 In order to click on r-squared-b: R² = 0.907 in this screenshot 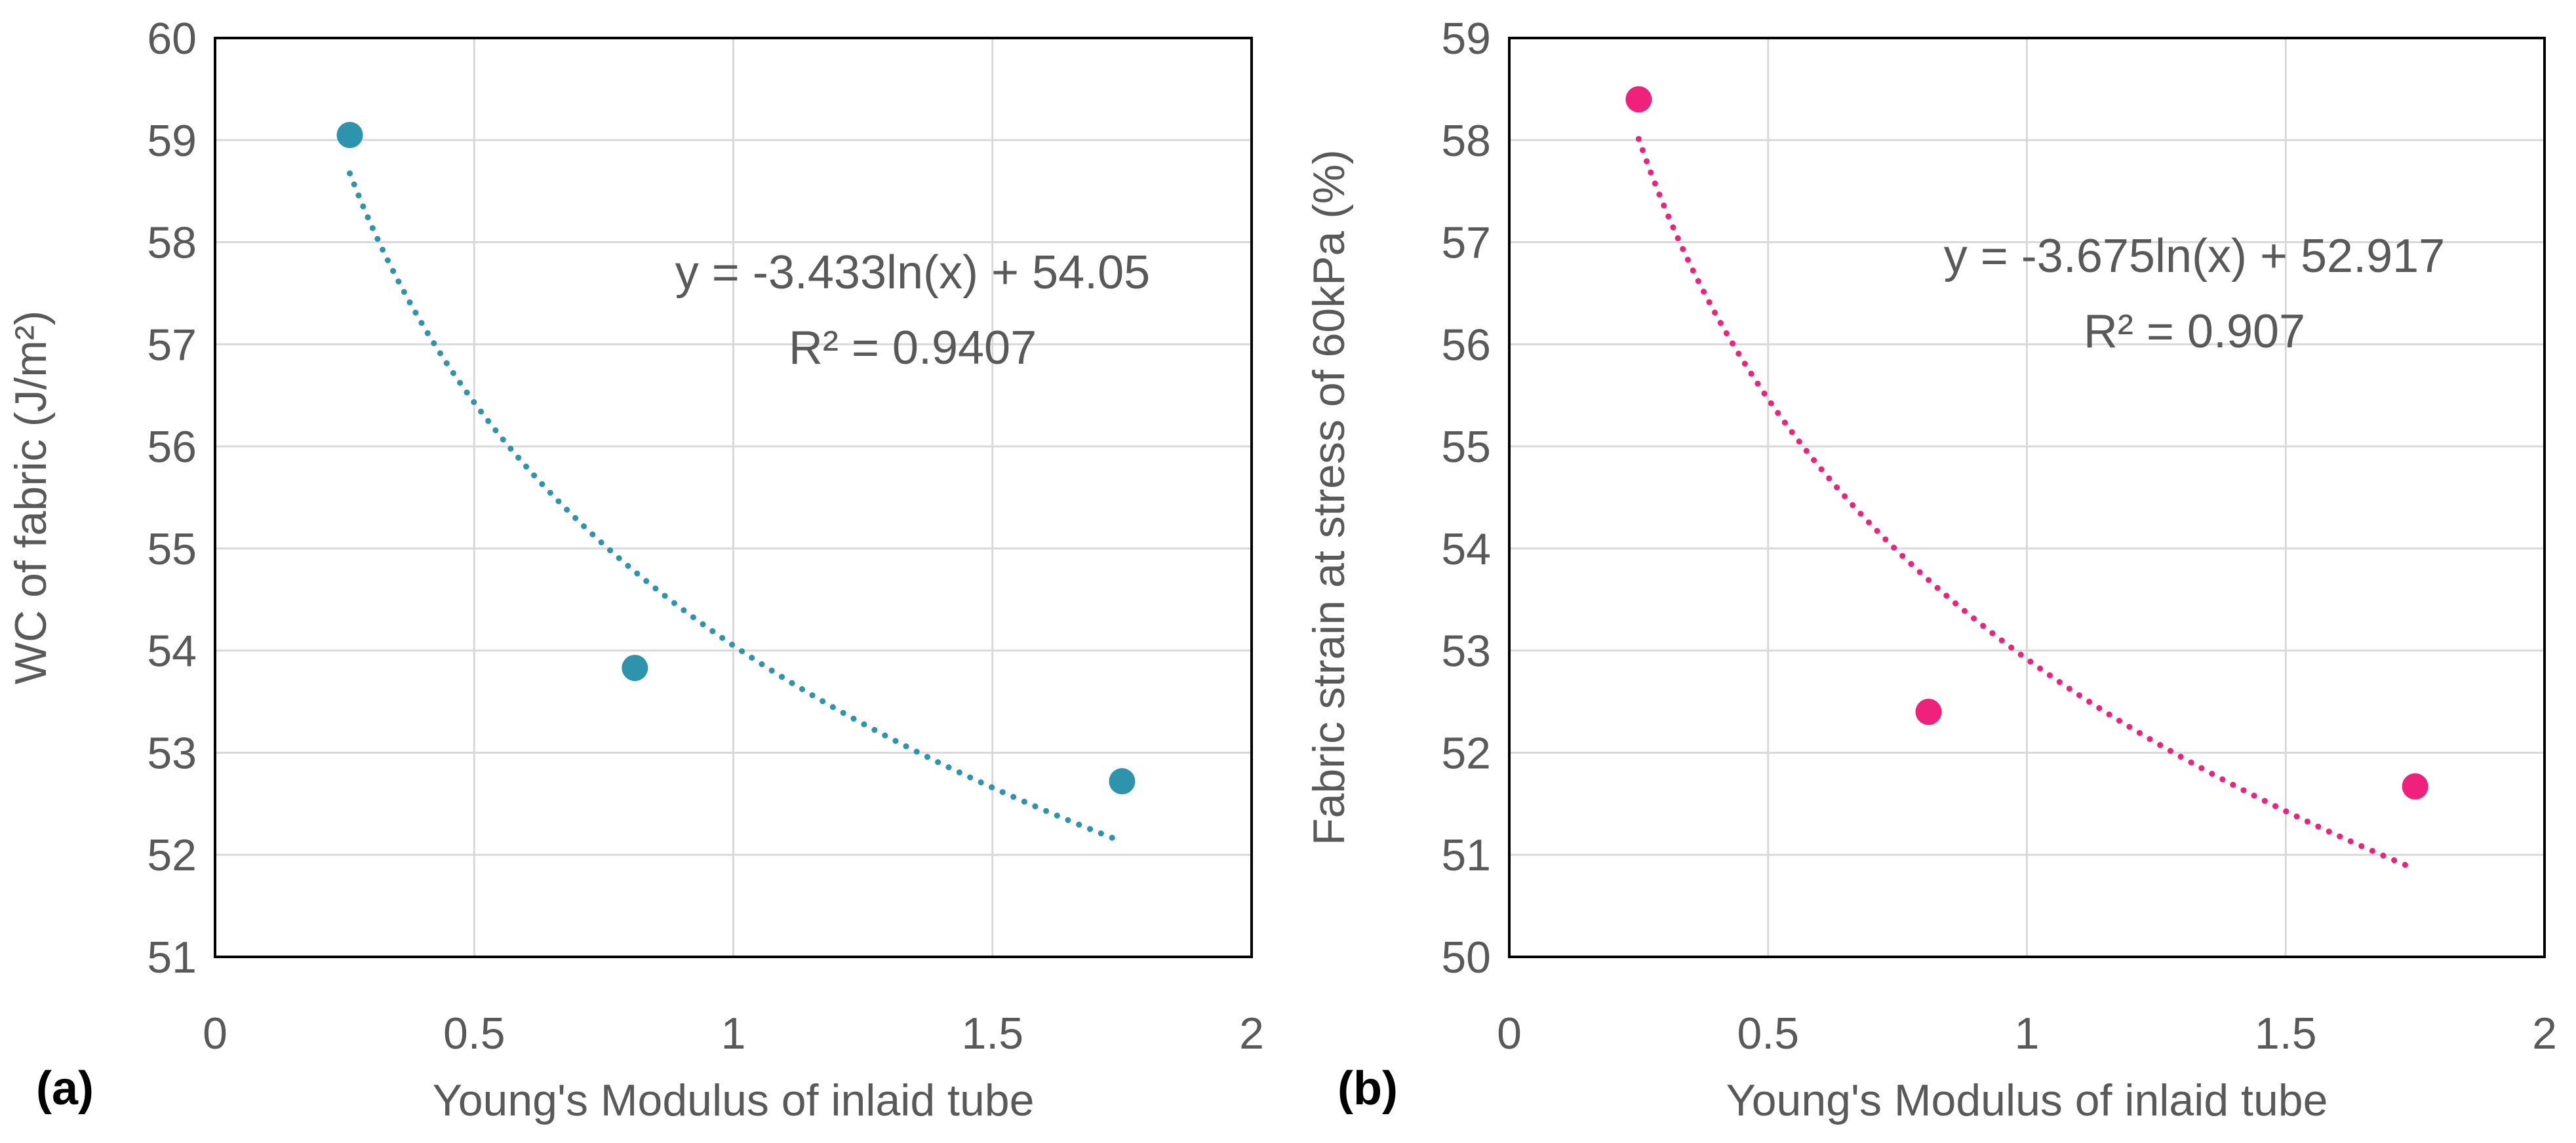, I will do `click(2194, 331)`.